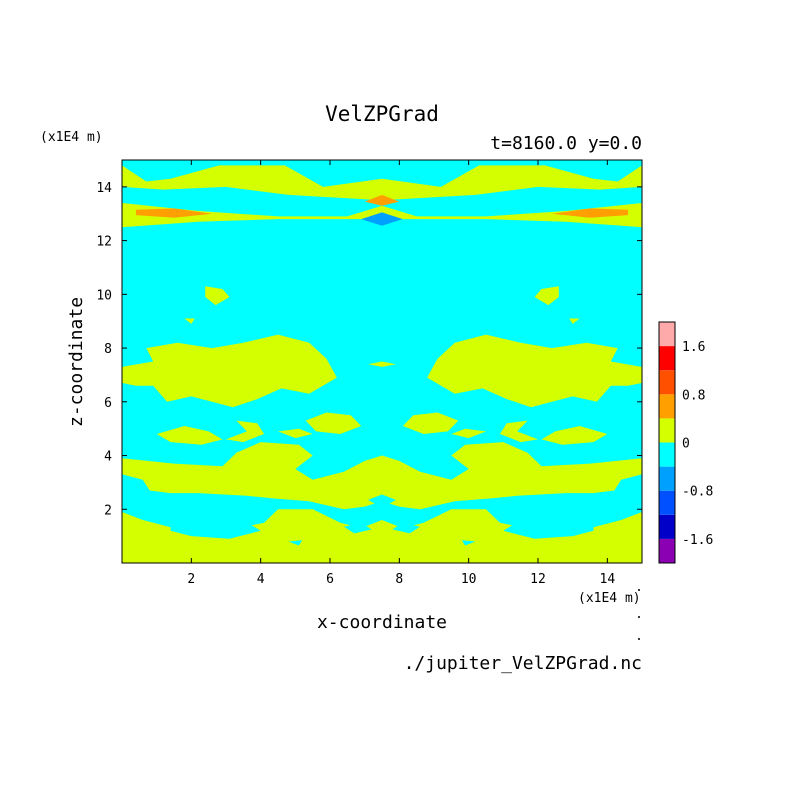 This screenshot has height=804, width=804. I want to click on x-tick-label: 4, so click(261, 579).